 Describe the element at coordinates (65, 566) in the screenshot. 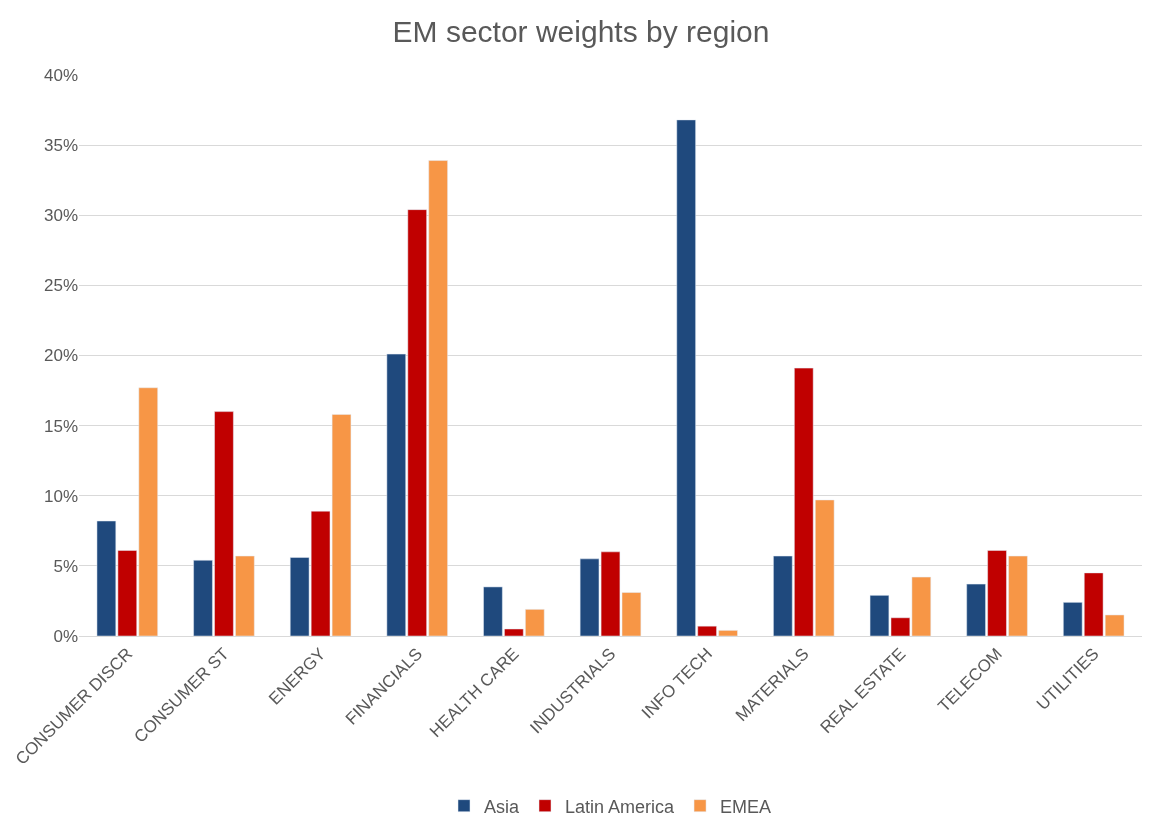

I see `y-tick-label: 5%` at that location.